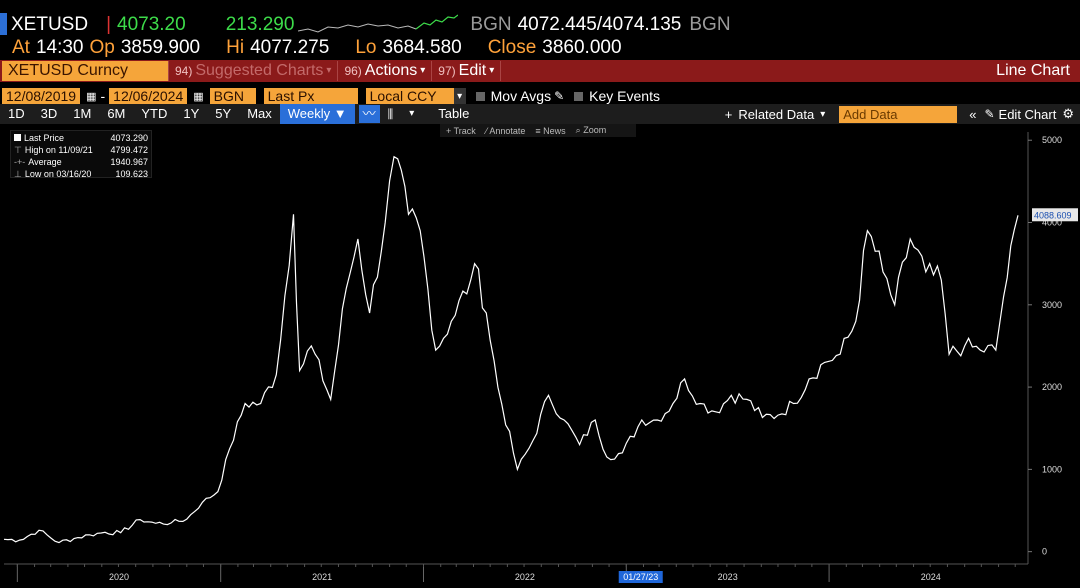 Image resolution: width=1080 pixels, height=588 pixels. What do you see at coordinates (554, 130) in the screenshot?
I see `news-label: News` at bounding box center [554, 130].